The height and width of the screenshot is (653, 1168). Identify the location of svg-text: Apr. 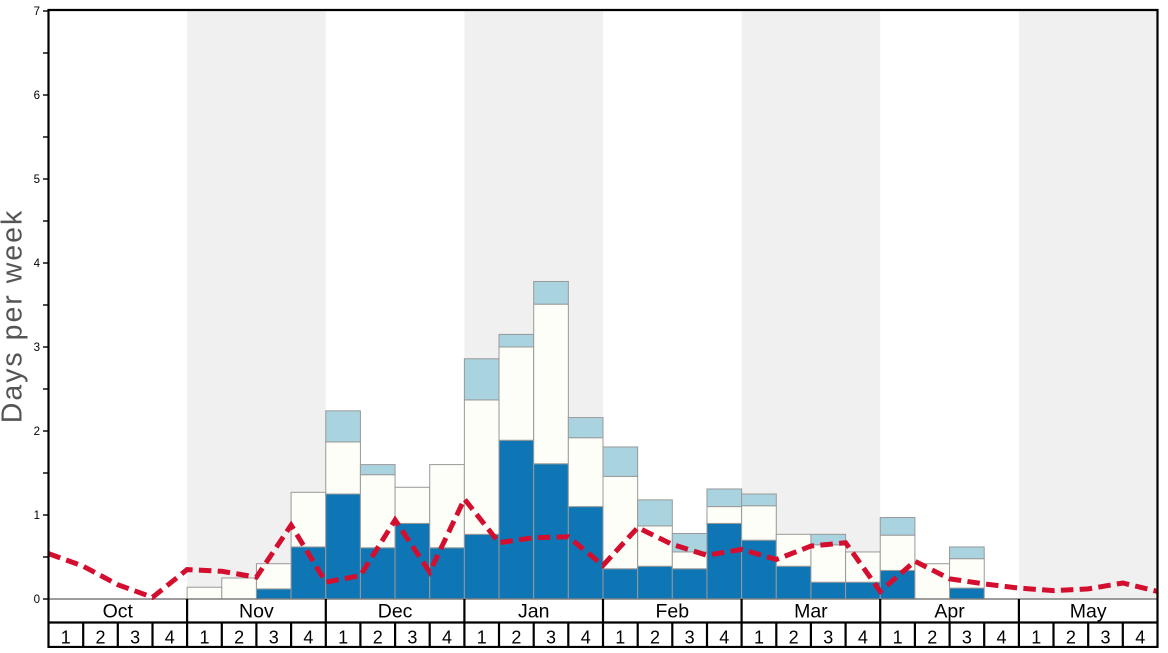
(949, 612).